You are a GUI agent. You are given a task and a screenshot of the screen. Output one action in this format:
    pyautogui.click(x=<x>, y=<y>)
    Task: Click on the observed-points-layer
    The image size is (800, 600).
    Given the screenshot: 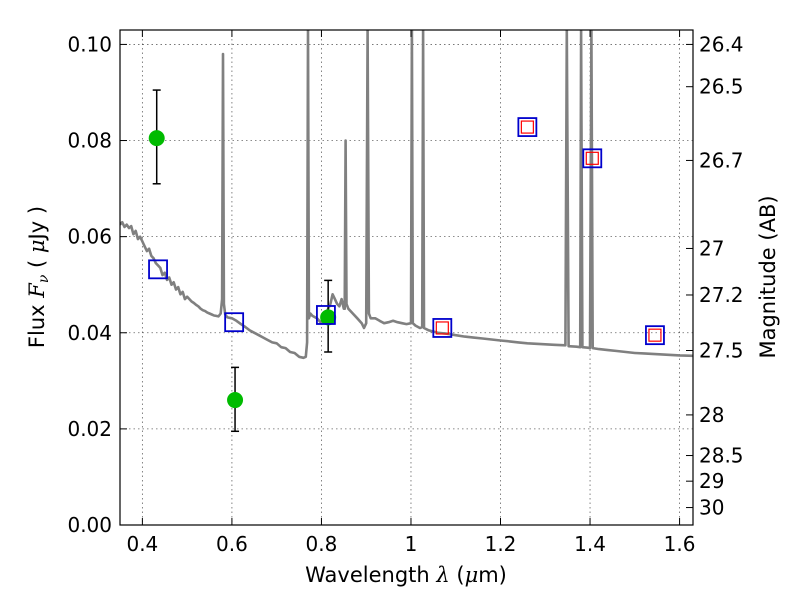 What is the action you would take?
    pyautogui.click(x=242, y=269)
    